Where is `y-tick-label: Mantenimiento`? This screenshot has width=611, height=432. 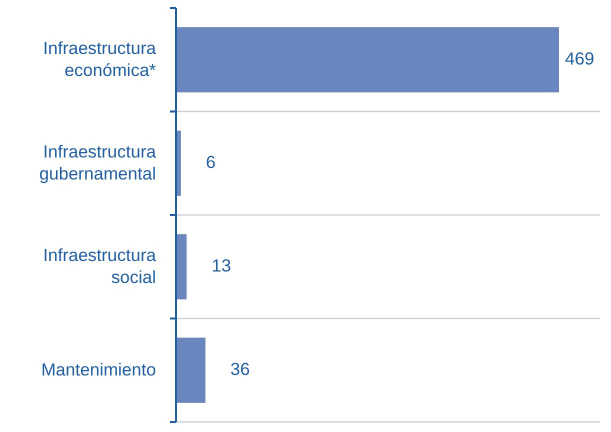 y-tick-label: Mantenimiento is located at coordinates (98, 368).